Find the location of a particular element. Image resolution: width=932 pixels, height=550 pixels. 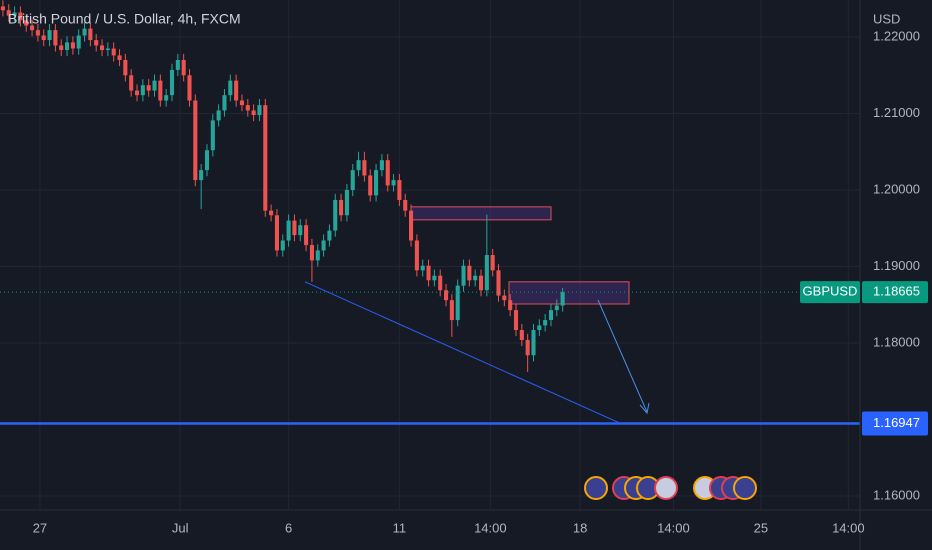

hline-label: 1.16947 is located at coordinates (896, 422).